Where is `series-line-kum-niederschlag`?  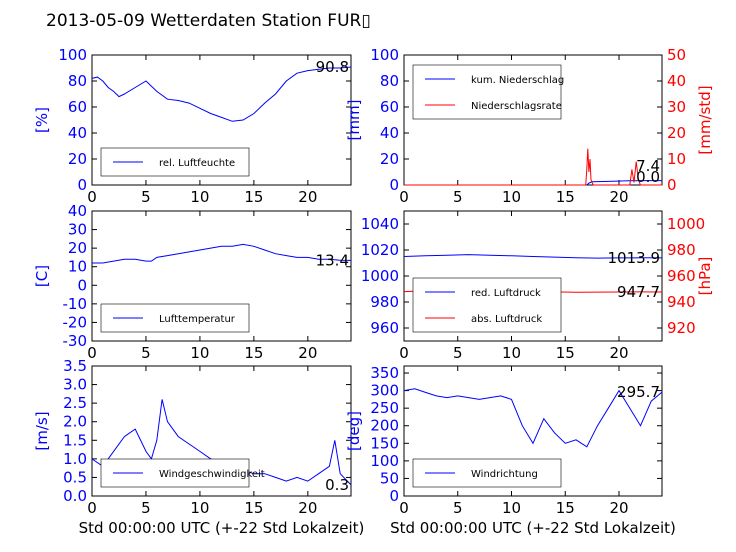 series-line-kum-niederschlag is located at coordinates (533, 183).